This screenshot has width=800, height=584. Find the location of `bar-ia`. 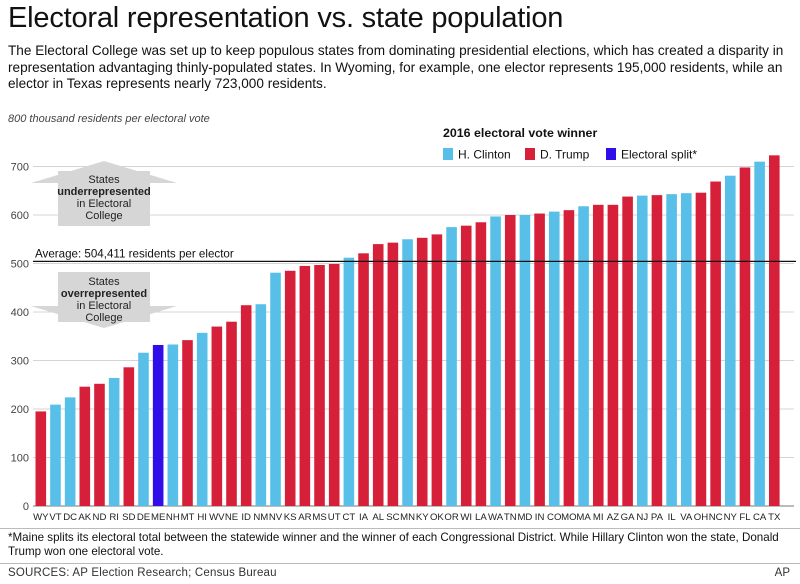

bar-ia is located at coordinates (363, 379).